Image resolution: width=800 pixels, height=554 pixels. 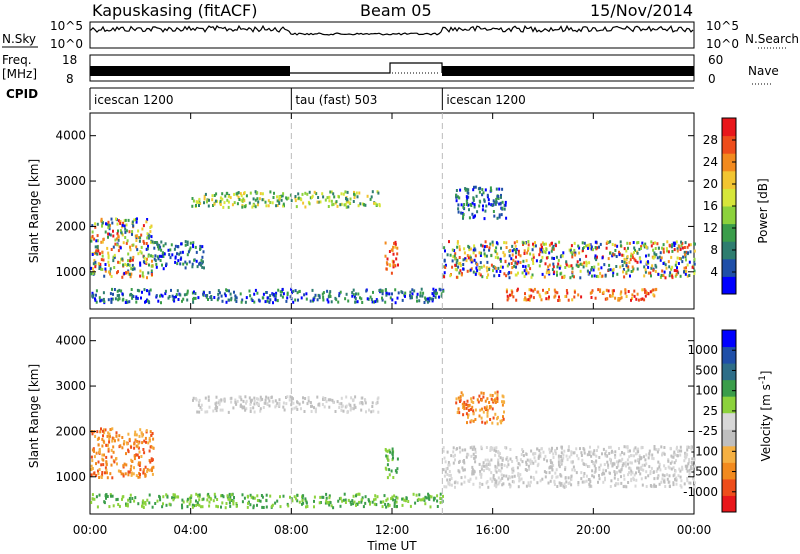 I want to click on colorbar-tick-label: 16, so click(x=710, y=206).